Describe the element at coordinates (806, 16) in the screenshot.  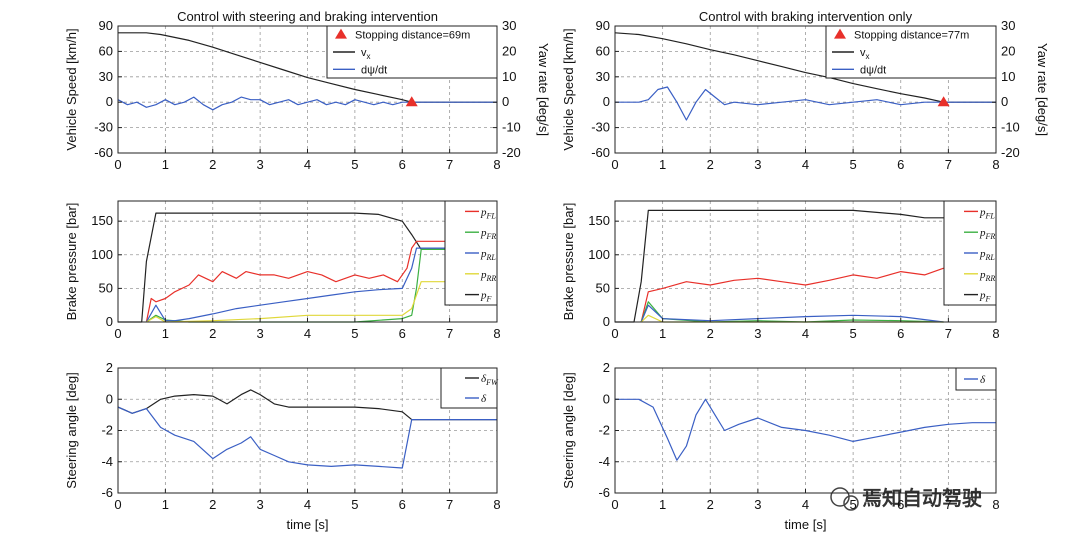
I see `chart-title: Control with braking intervention only` at that location.